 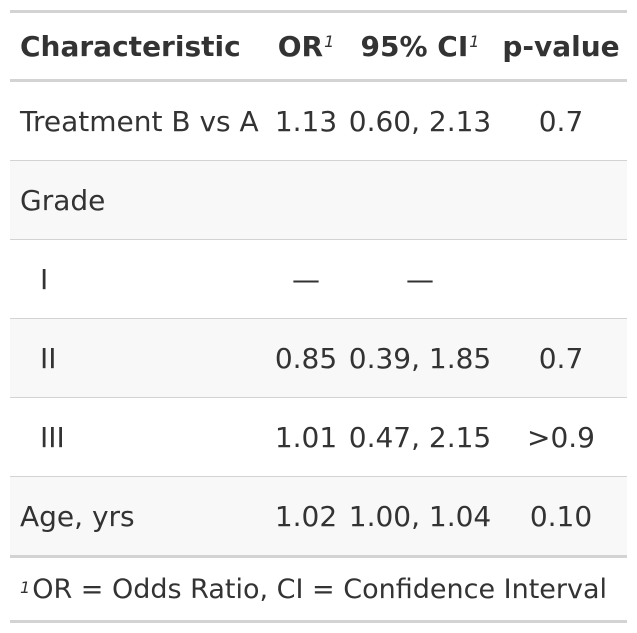 What do you see at coordinates (561, 437) in the screenshot?
I see `cell-pvalue: >0.9` at bounding box center [561, 437].